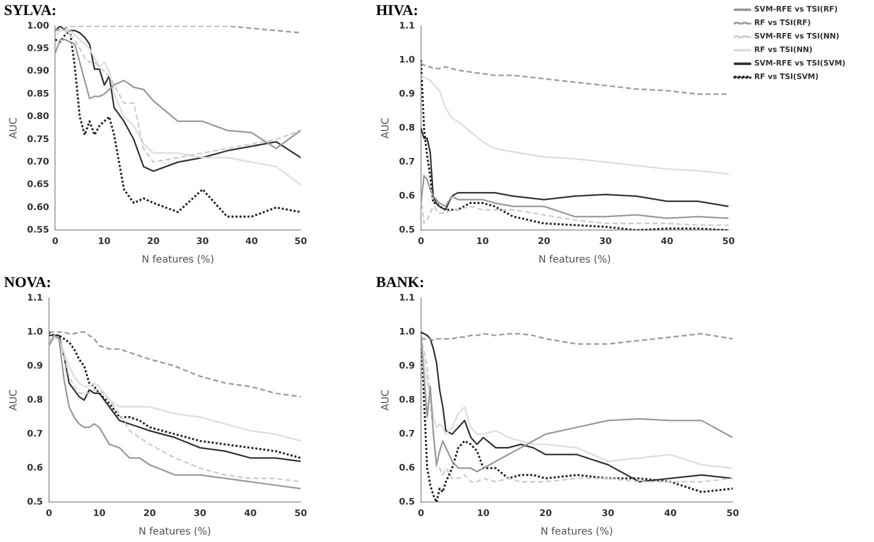  I want to click on y-tick-label: 0.85, so click(38, 94).